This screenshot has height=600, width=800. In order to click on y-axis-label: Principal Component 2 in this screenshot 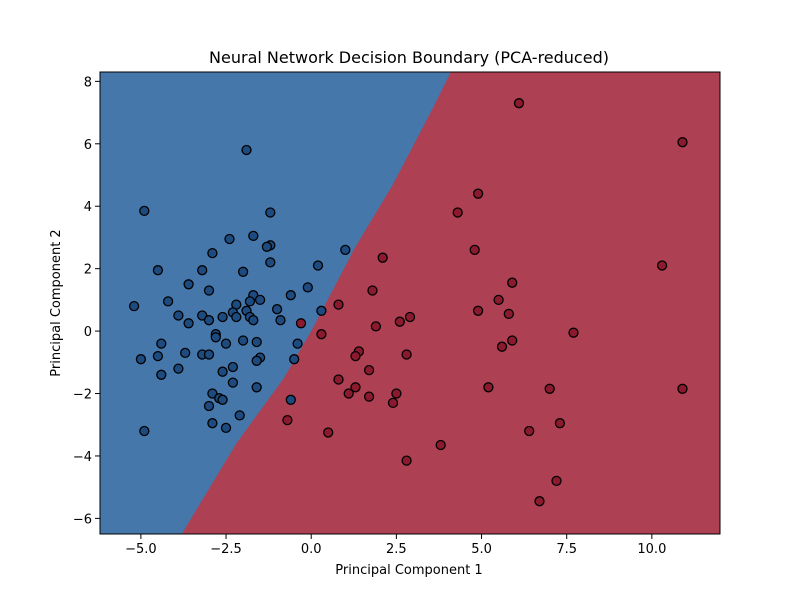, I will do `click(56, 302)`.